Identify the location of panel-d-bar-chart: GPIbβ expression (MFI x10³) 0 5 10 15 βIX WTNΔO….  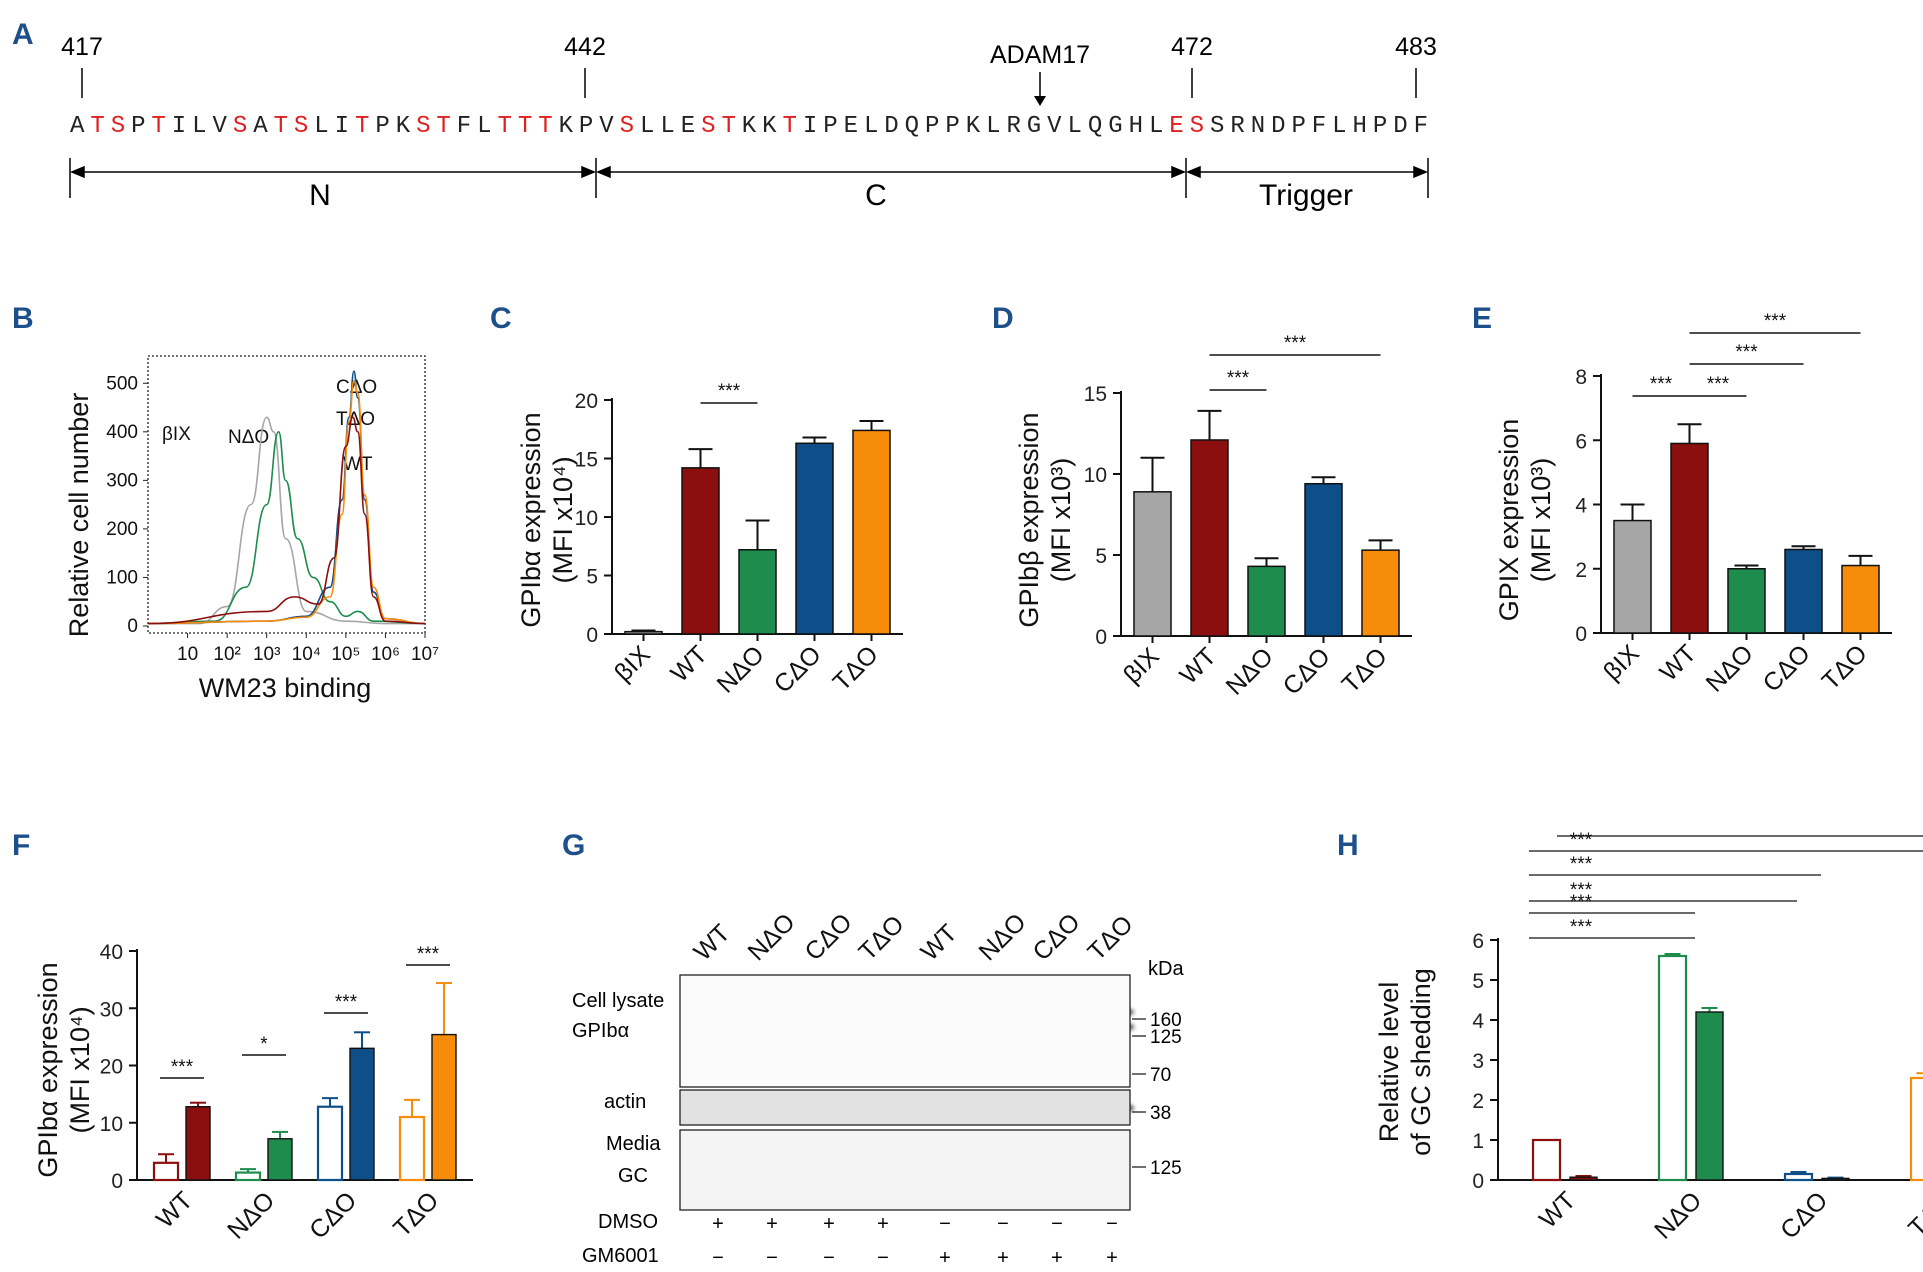
(1213, 517).